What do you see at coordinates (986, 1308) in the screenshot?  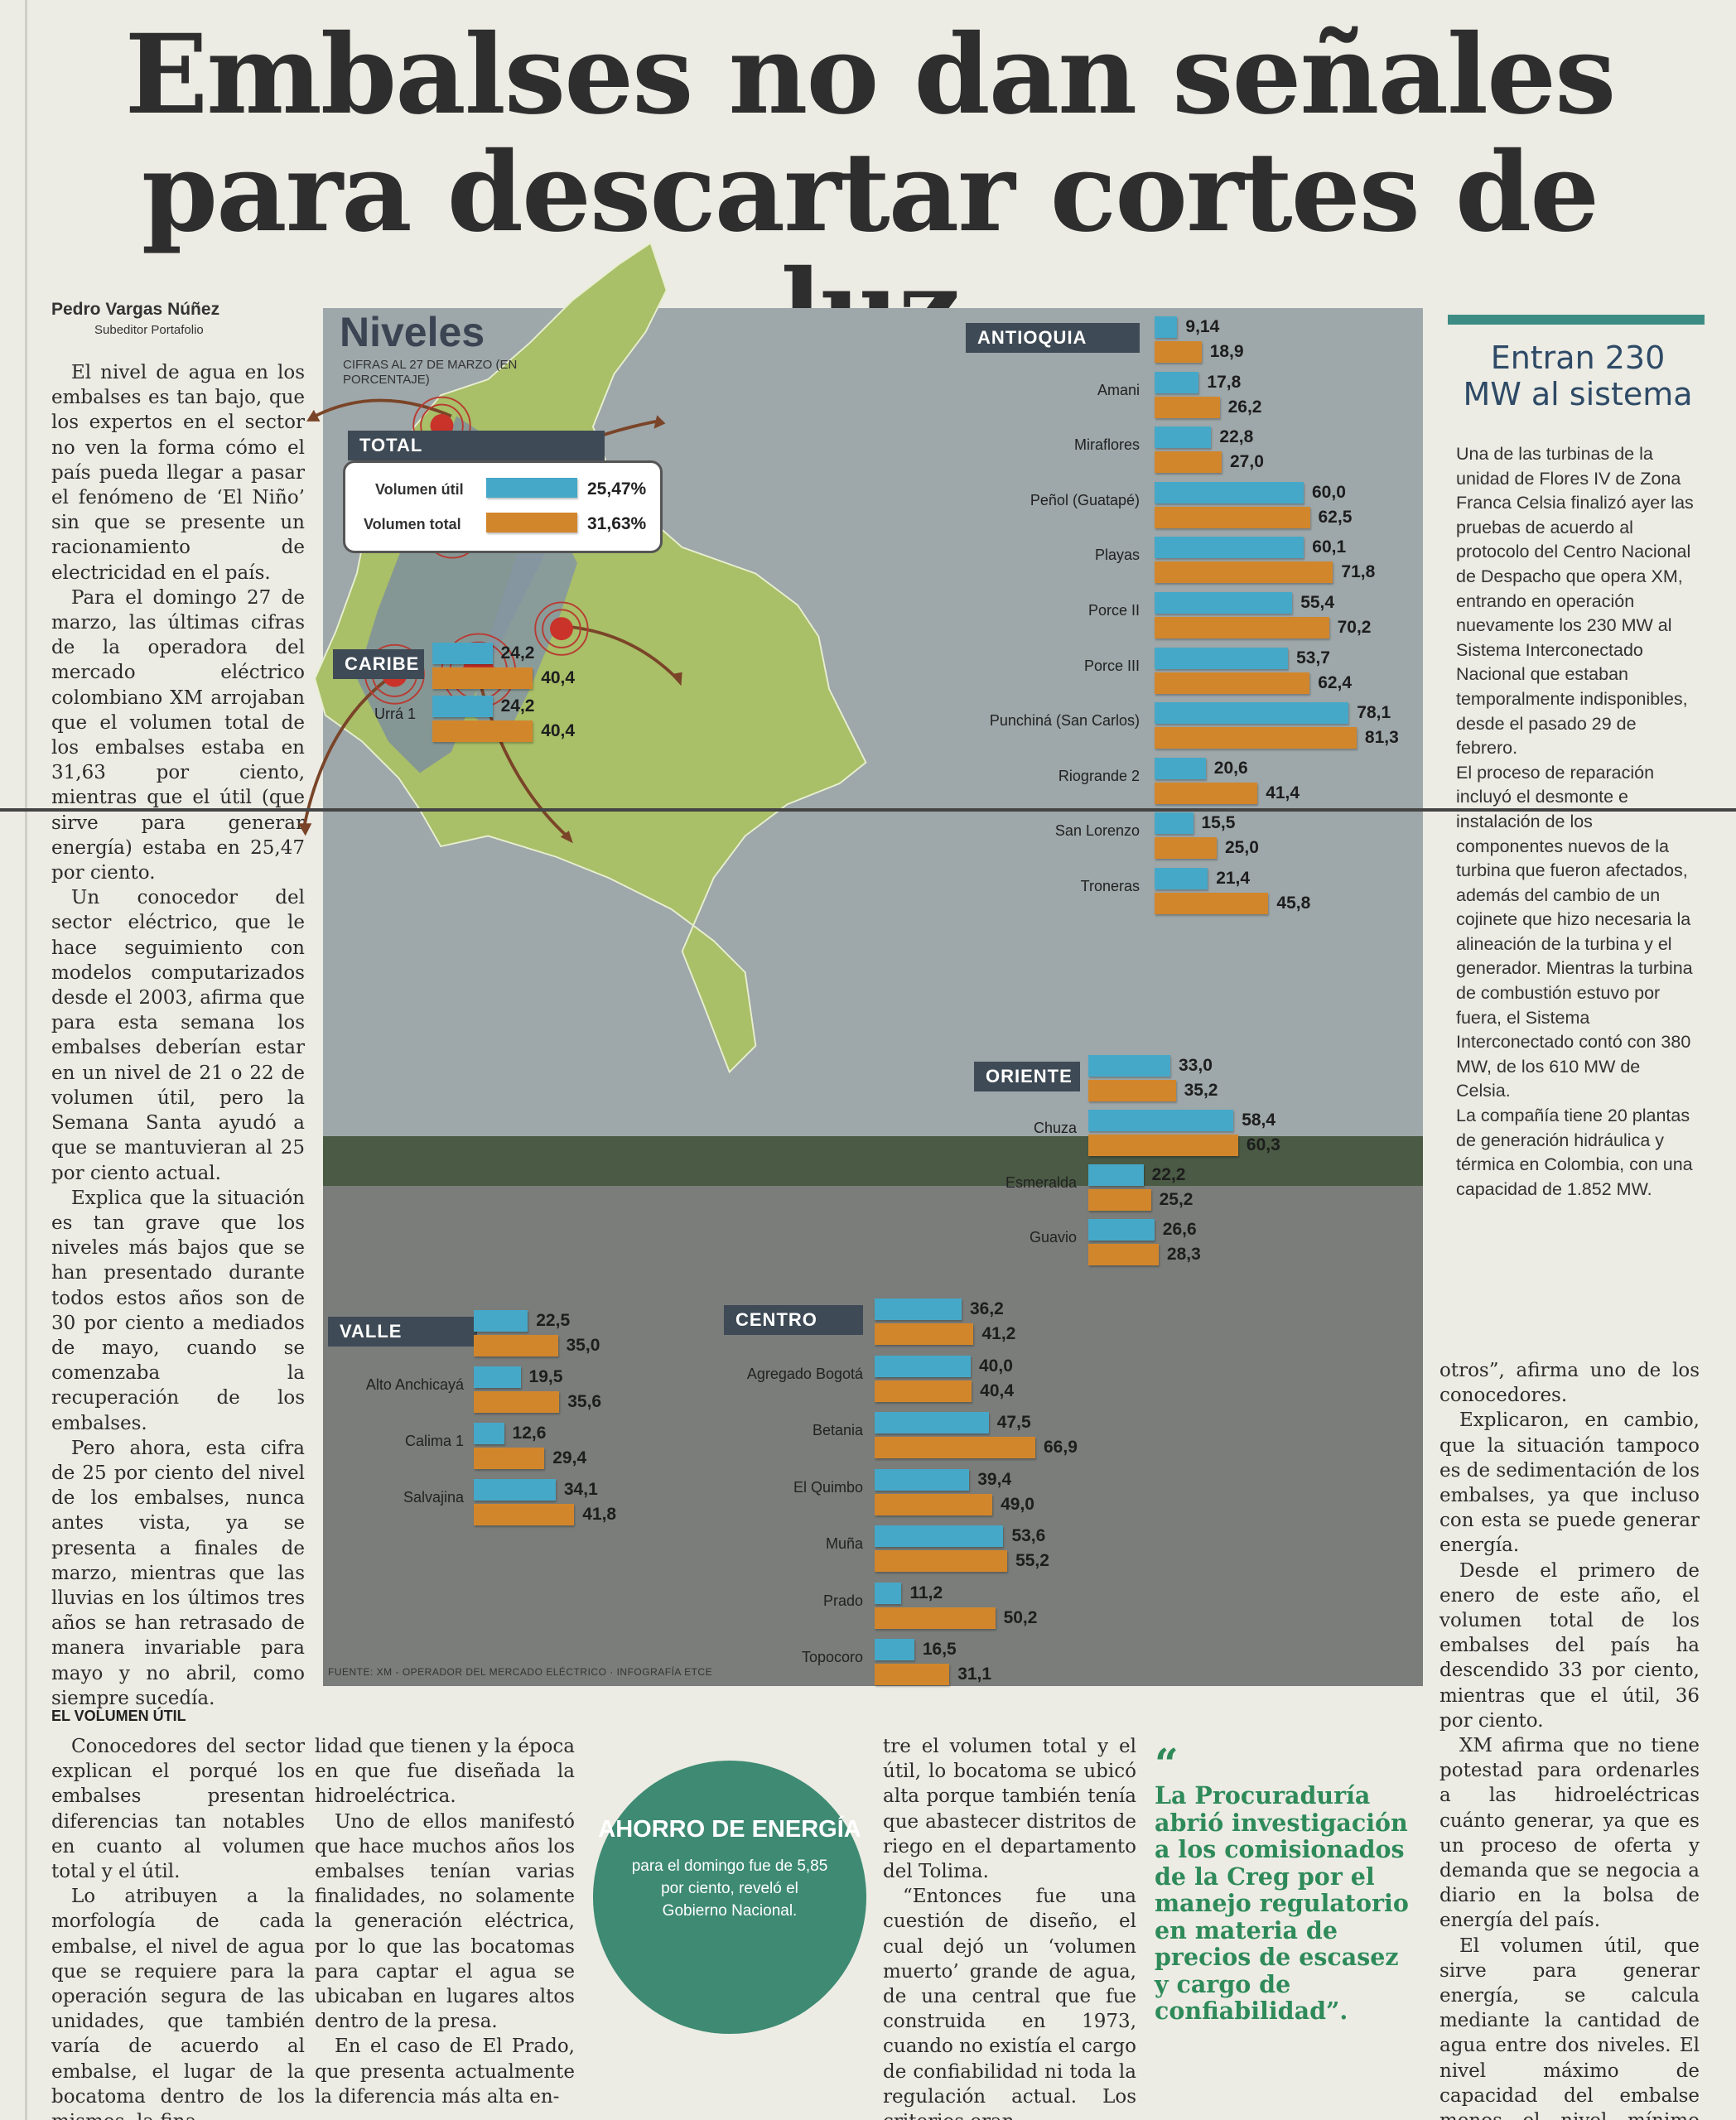 I see `value-label-util: 36,2` at bounding box center [986, 1308].